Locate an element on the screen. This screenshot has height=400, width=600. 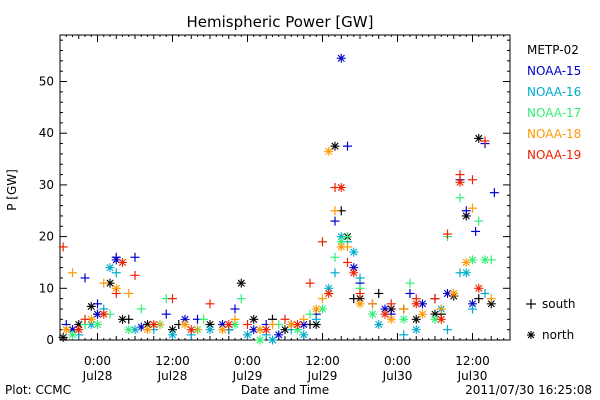
y-tick-label: 50 is located at coordinates (46, 82).